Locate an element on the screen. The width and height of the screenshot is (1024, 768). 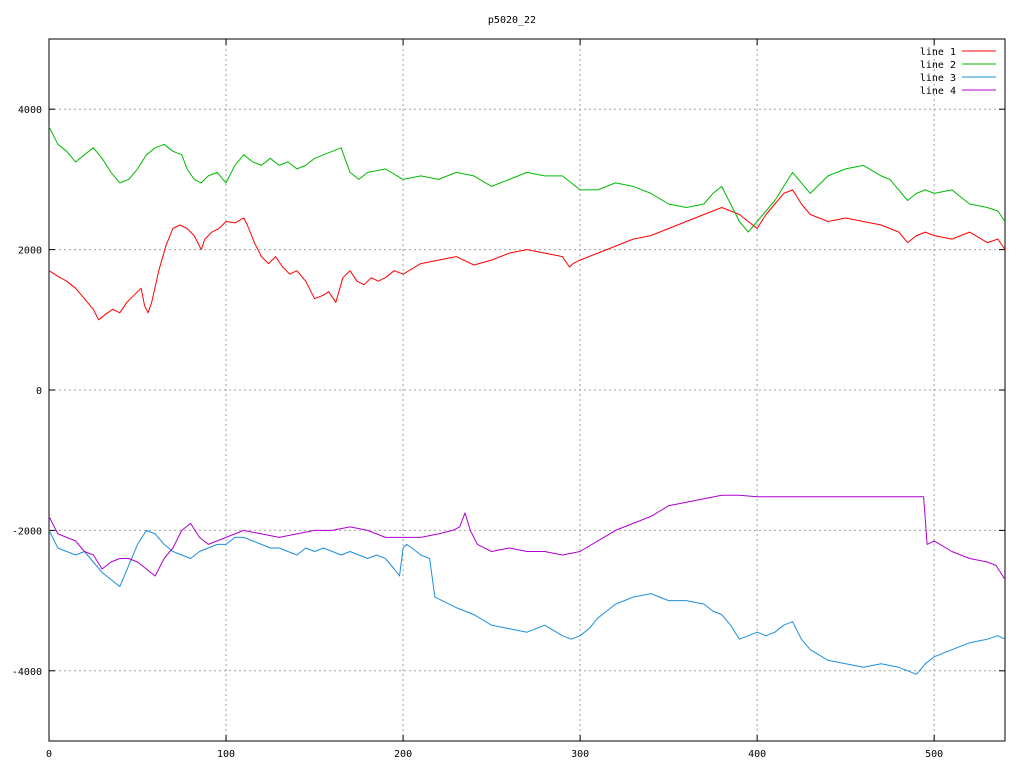
legend-label: line 1 is located at coordinates (938, 52).